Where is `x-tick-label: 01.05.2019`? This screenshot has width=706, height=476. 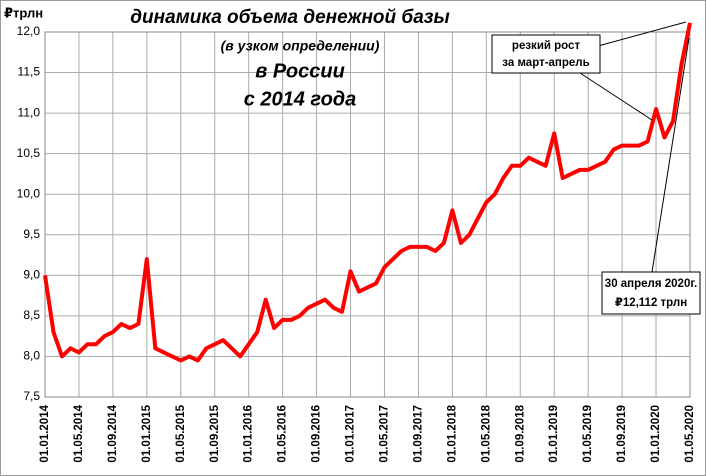 x-tick-label: 01.05.2019 is located at coordinates (588, 434).